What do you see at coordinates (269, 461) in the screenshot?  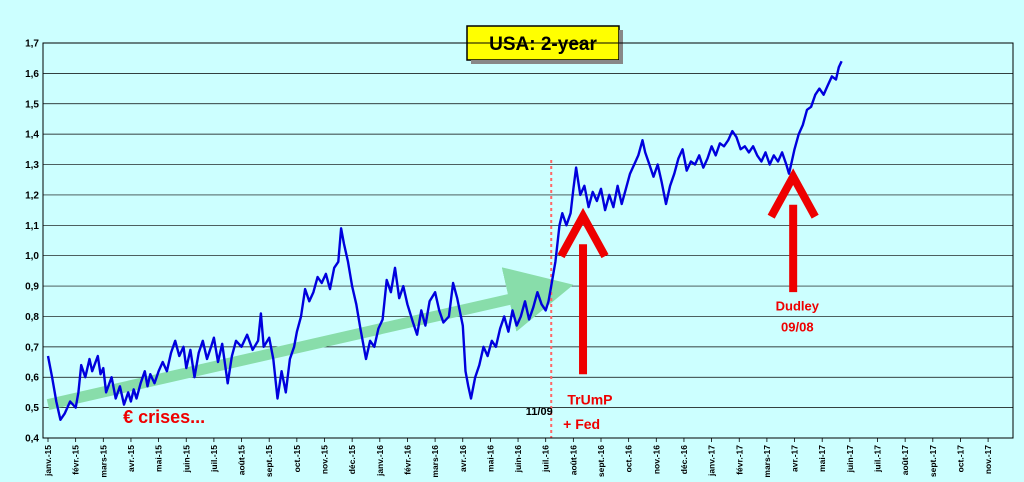 I see `x-tick-label: sept.-15` at bounding box center [269, 461].